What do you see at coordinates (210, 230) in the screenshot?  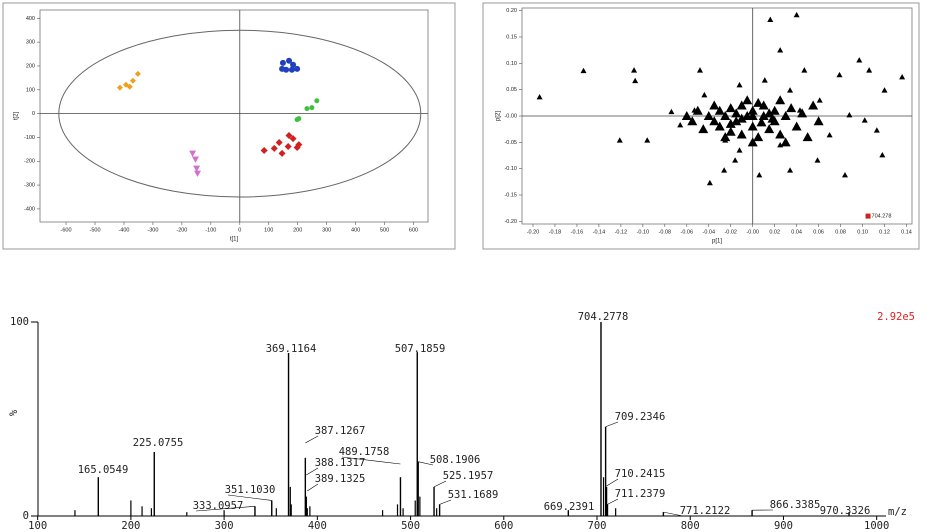 I see `x-tick-label: -100` at bounding box center [210, 230].